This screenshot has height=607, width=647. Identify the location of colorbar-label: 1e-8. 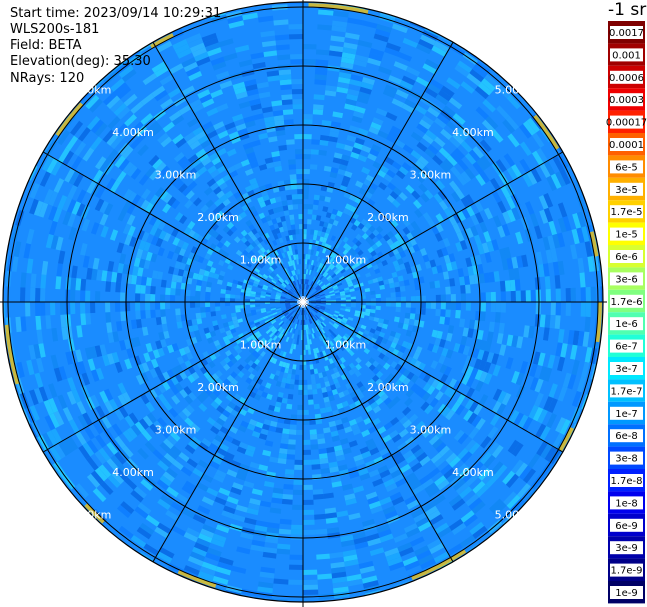
(626, 503).